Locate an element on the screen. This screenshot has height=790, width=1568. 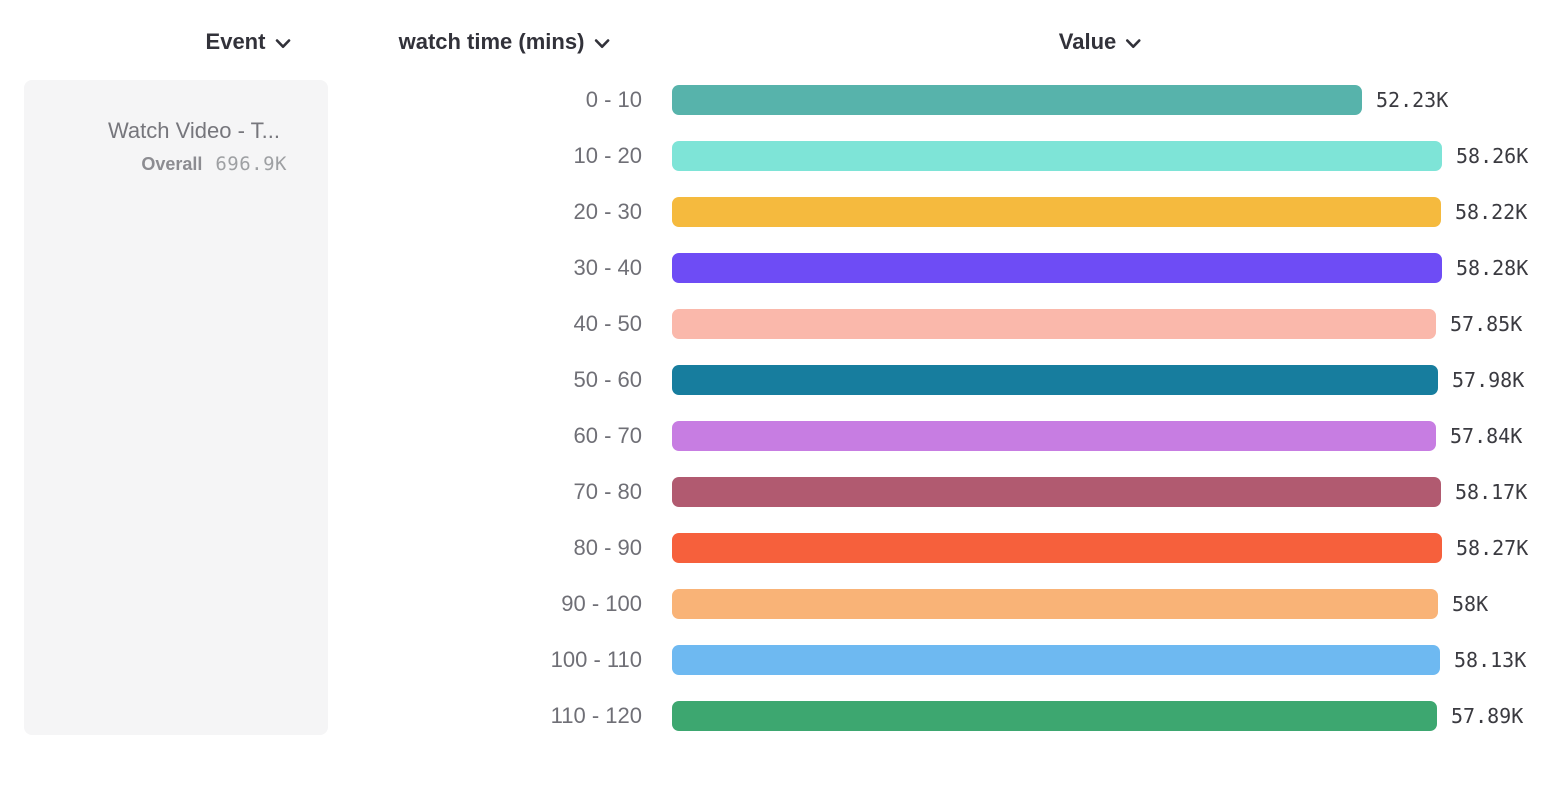
value-label: 58.26K is located at coordinates (1492, 156).